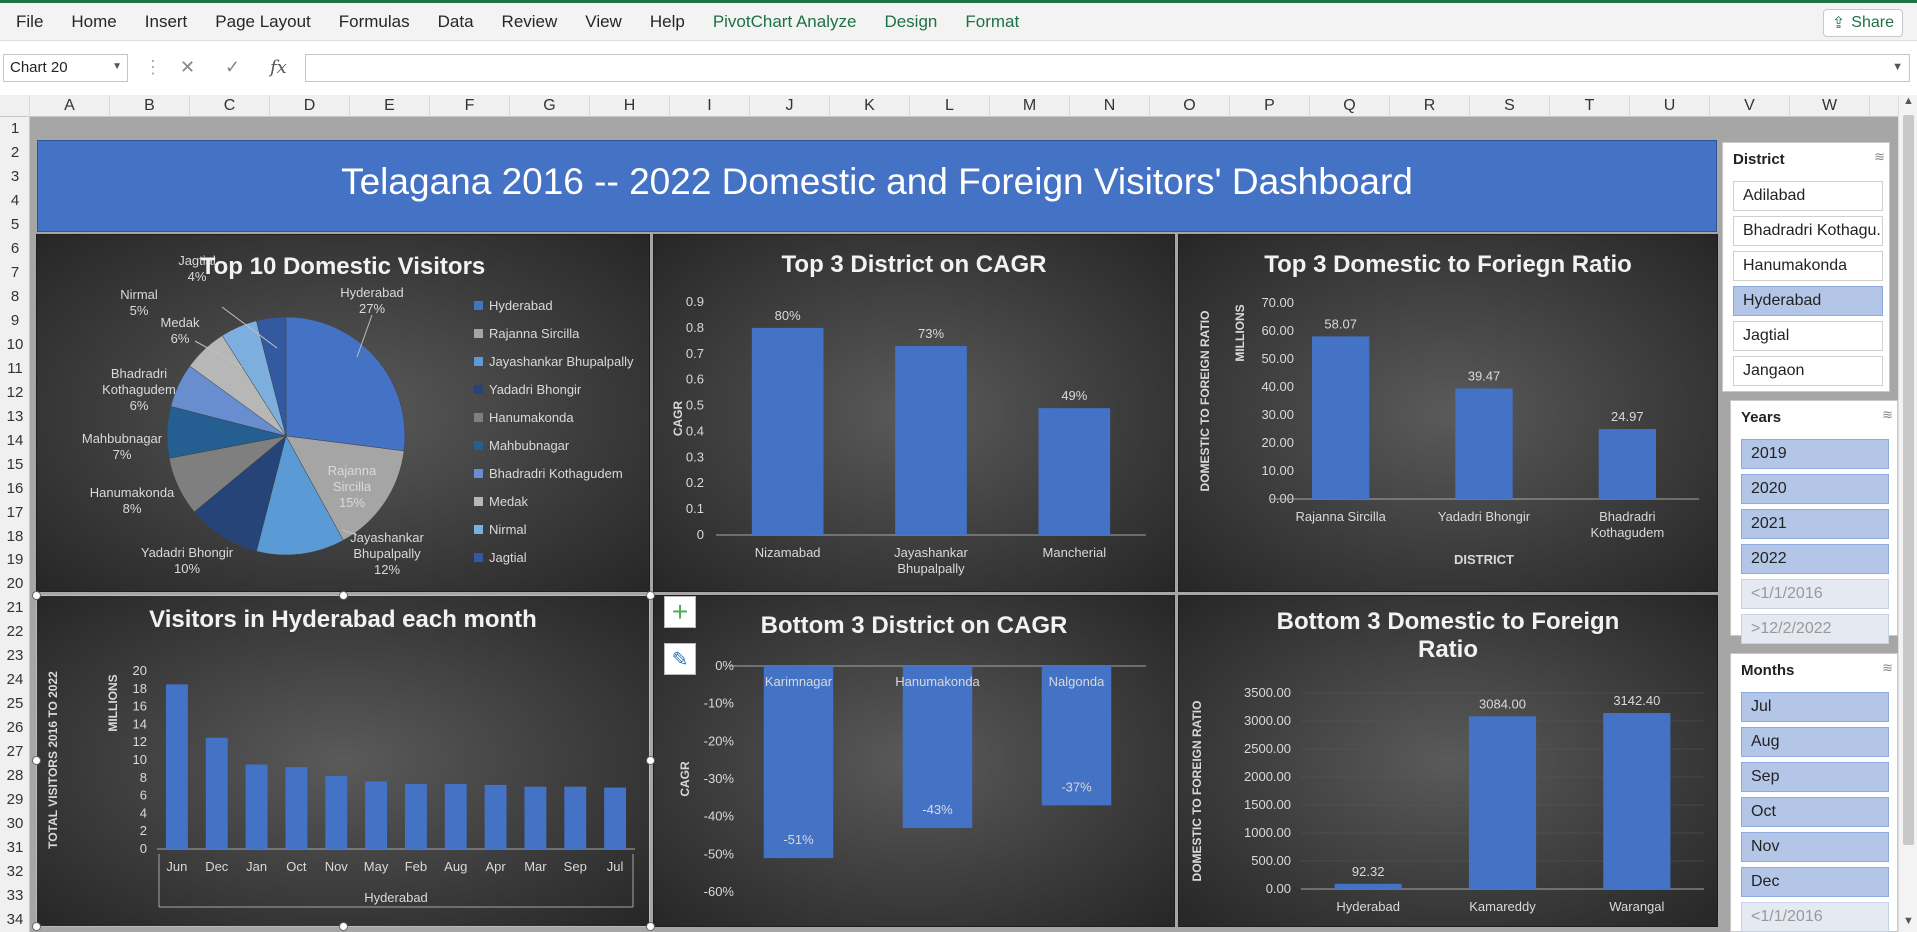  I want to click on row-header: 6, so click(15, 248).